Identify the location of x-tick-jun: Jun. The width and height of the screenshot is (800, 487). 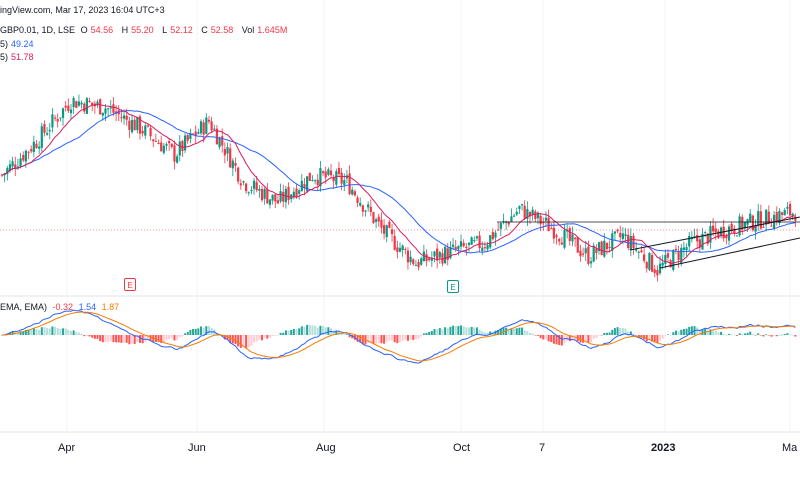
(197, 448).